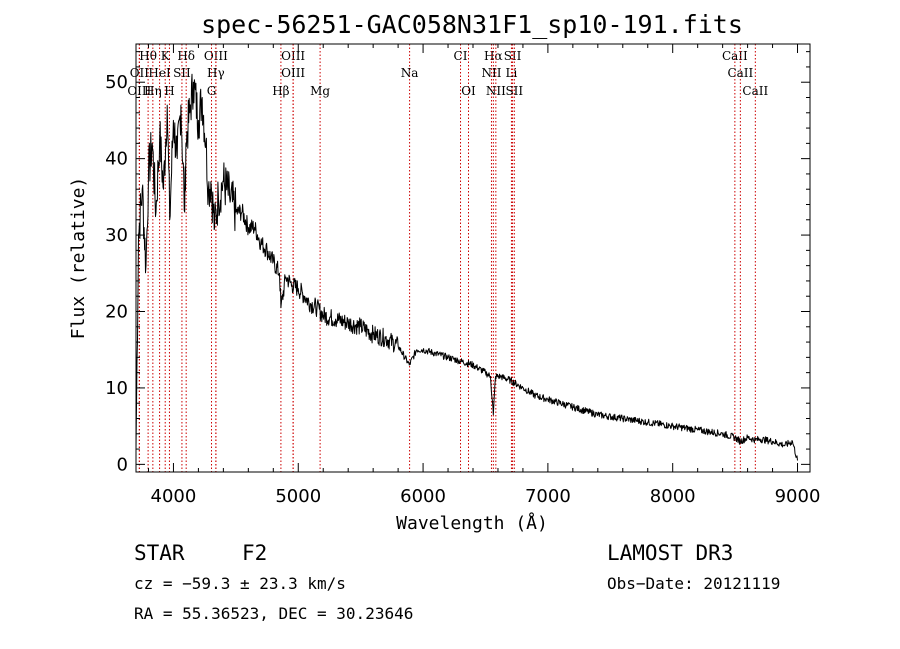  What do you see at coordinates (166, 56) in the screenshot?
I see `line-marker-label: K` at bounding box center [166, 56].